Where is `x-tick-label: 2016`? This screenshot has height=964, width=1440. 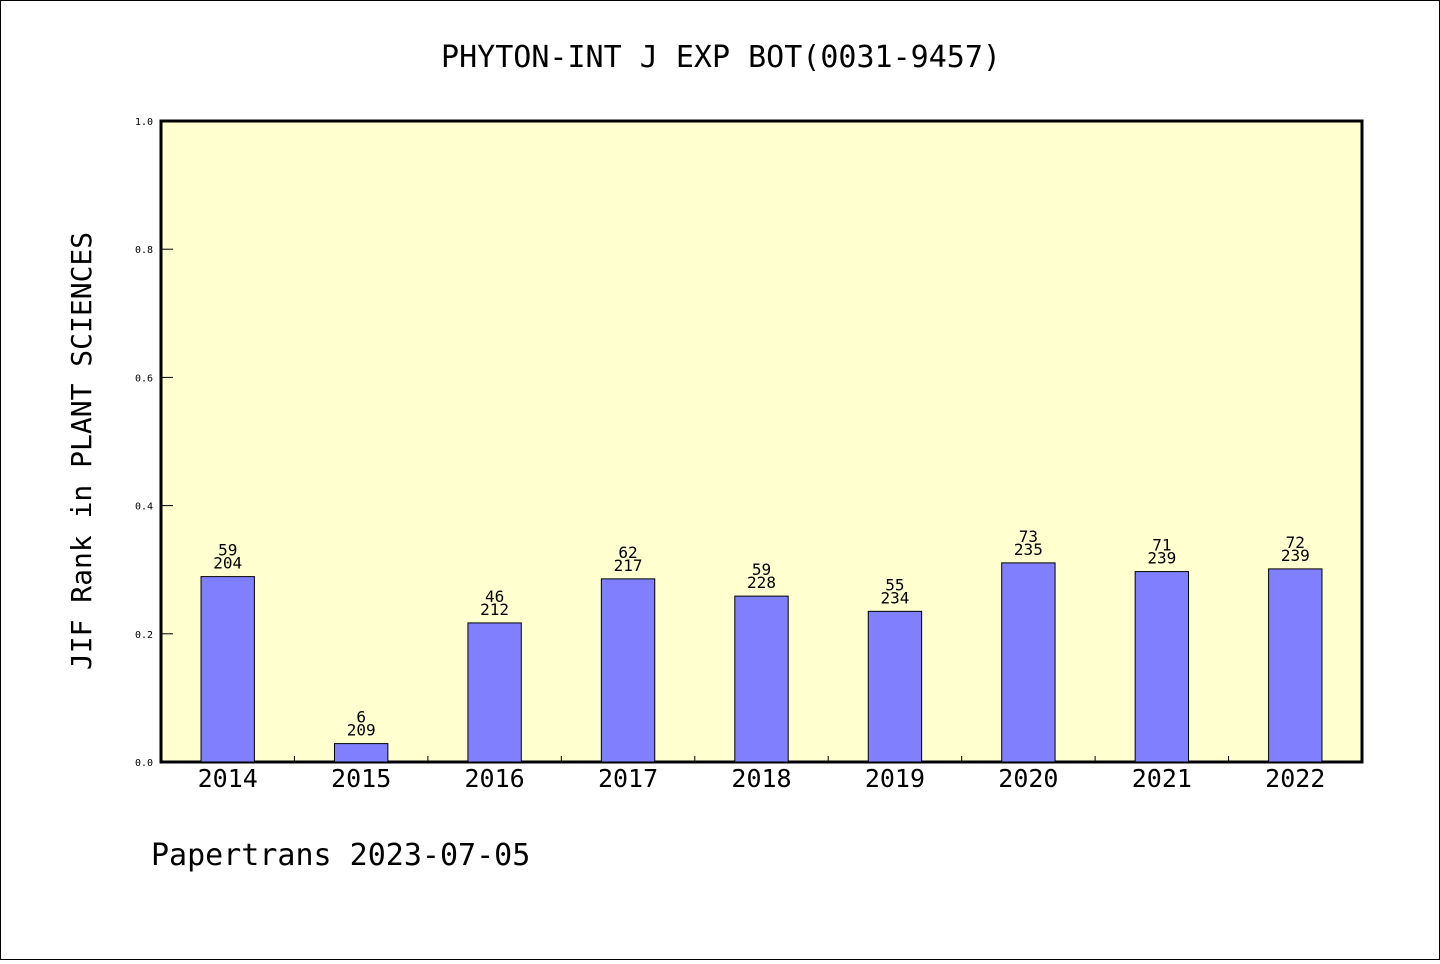
x-tick-label: 2016 is located at coordinates (495, 778).